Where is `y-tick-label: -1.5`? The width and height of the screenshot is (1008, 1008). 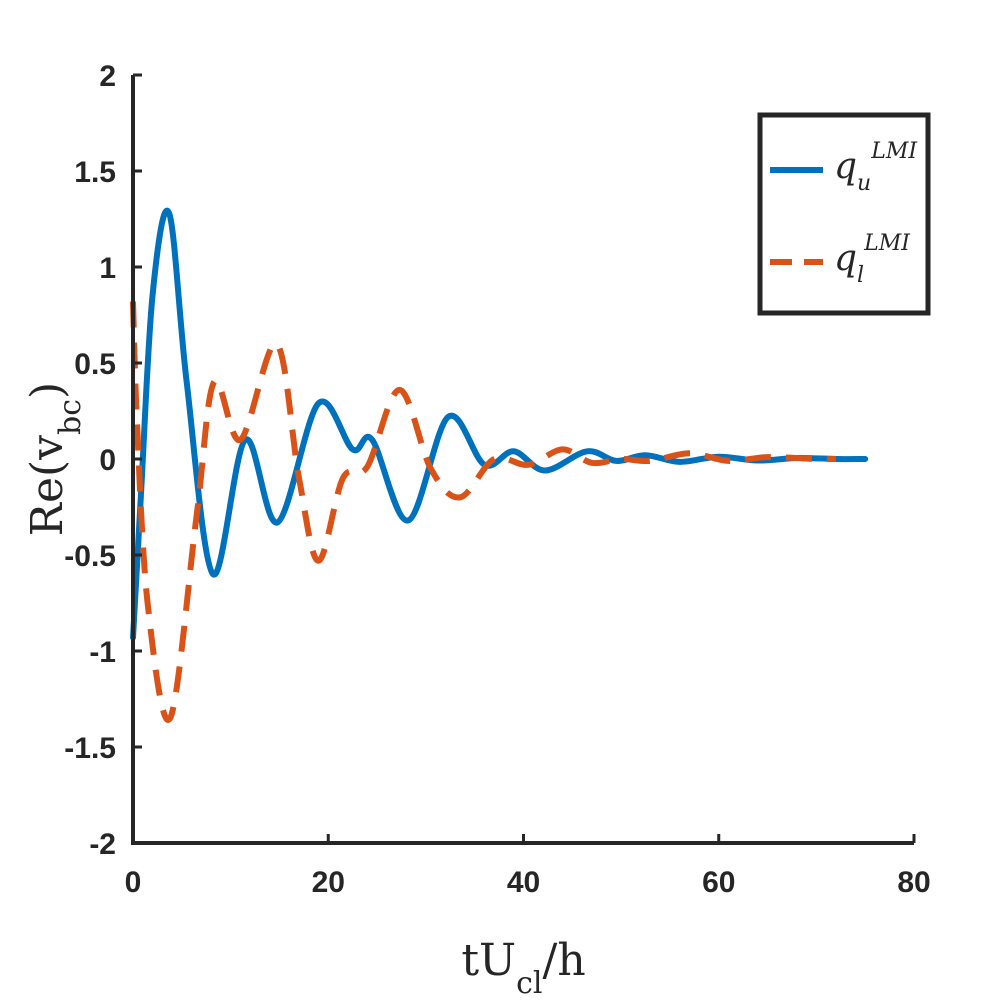 y-tick-label: -1.5 is located at coordinates (90, 748).